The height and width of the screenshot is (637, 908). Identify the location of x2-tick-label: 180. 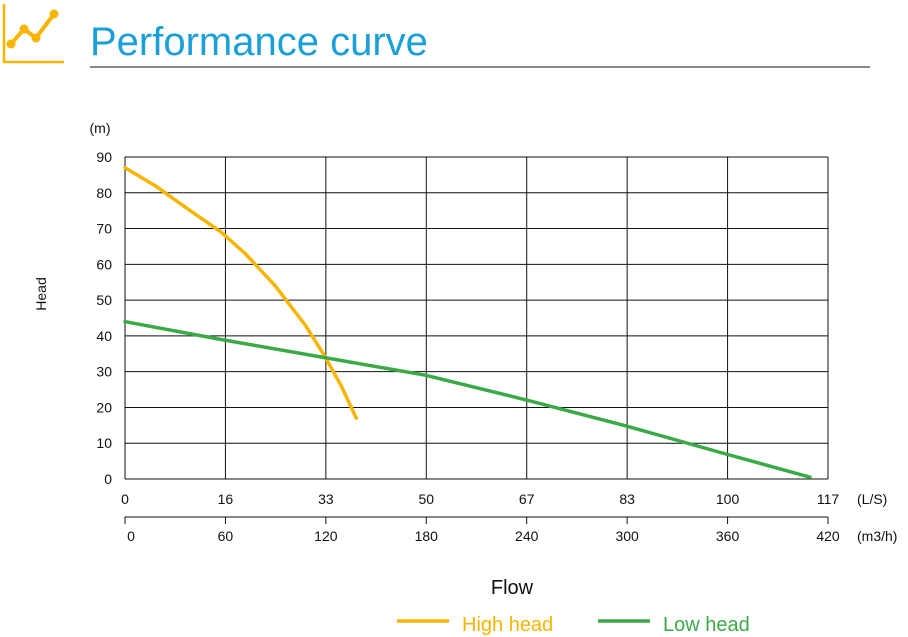
(427, 536).